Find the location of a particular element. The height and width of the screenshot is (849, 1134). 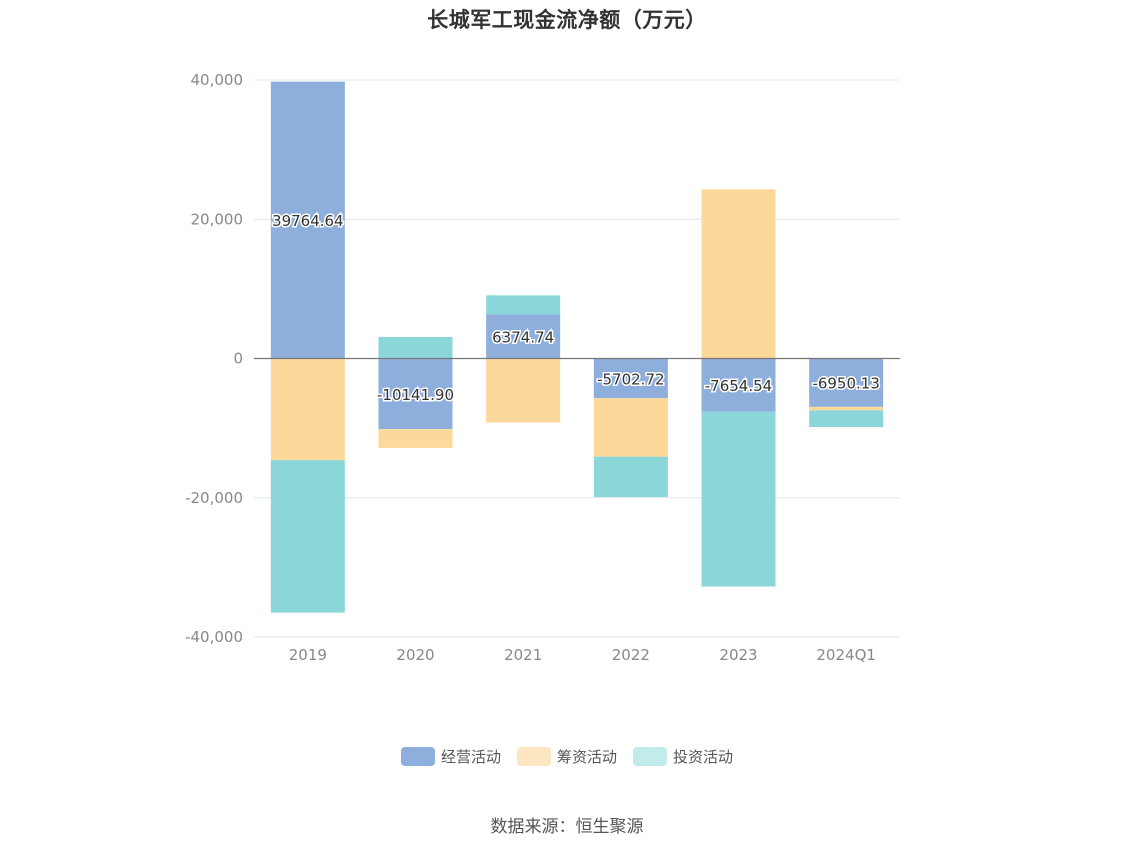

data-label-2020: -10141.90 is located at coordinates (415, 395).